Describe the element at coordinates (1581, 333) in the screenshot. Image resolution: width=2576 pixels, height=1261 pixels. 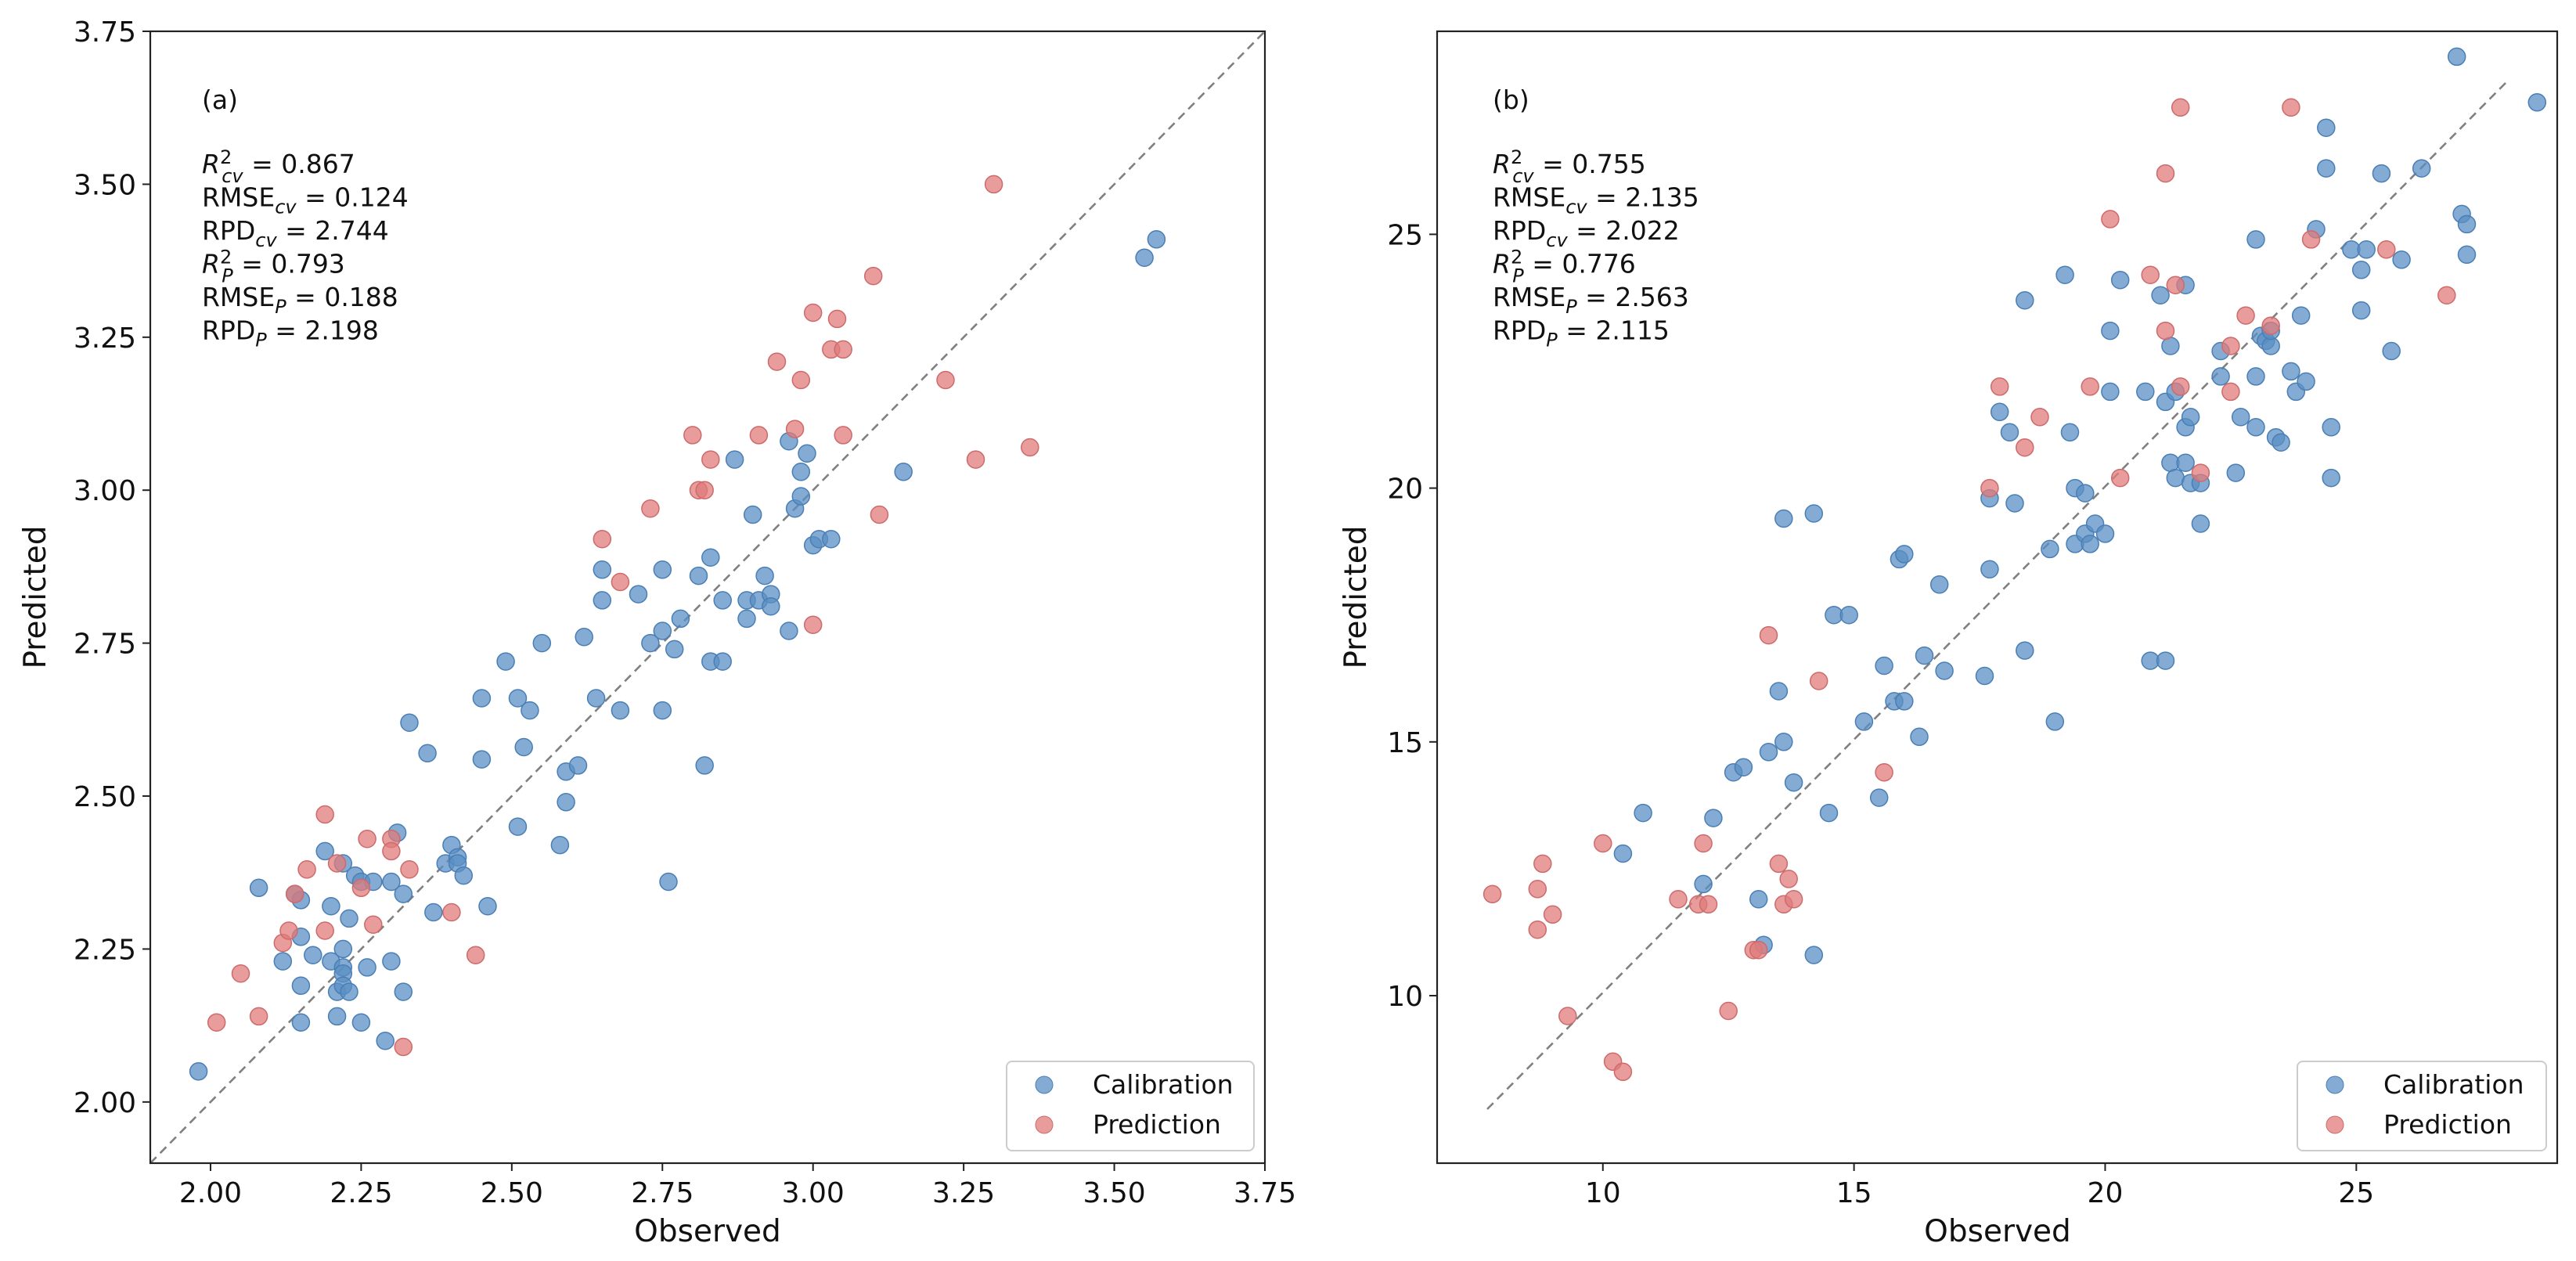
I see `panel-b-stat-line: RPDP = 2.115` at that location.